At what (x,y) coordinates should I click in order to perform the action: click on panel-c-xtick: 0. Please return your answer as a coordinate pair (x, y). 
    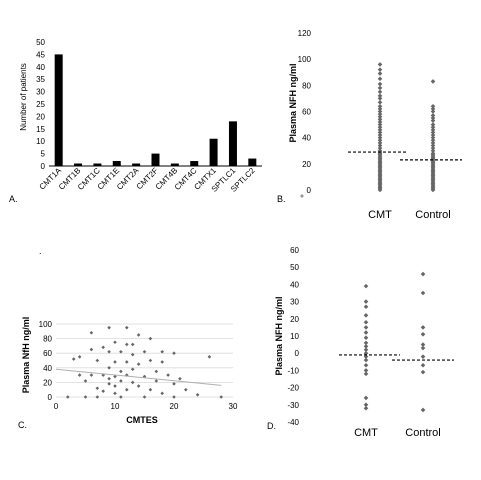
    Looking at the image, I should click on (56, 406).